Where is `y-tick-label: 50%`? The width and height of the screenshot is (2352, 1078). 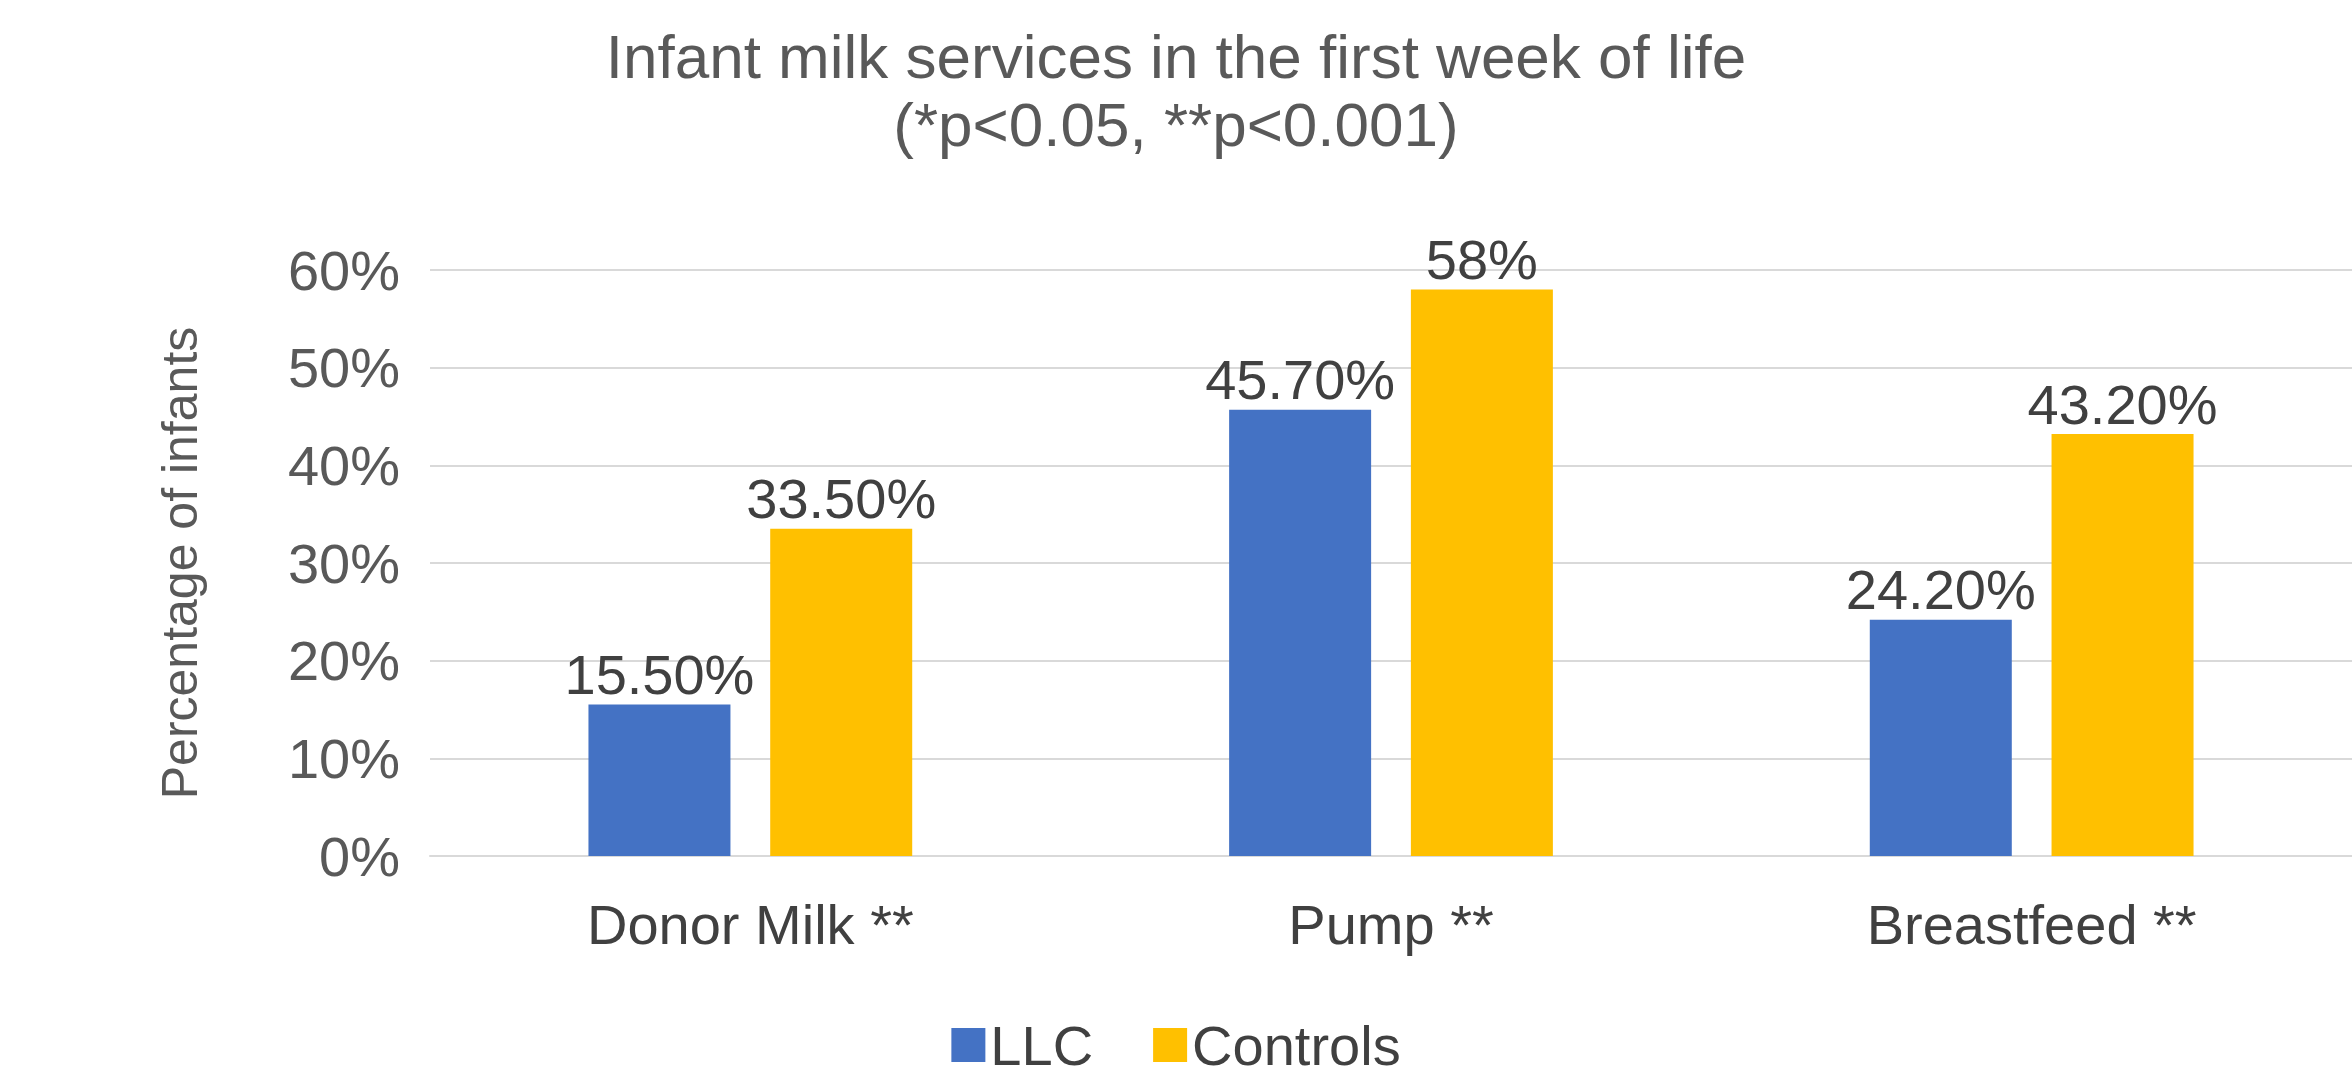 y-tick-label: 50% is located at coordinates (343, 368).